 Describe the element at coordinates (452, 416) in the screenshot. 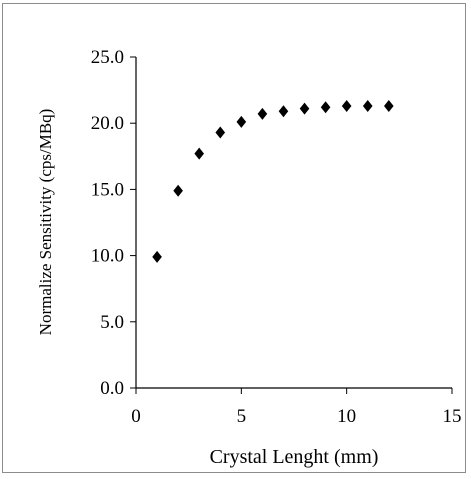

I see `x-tick-label: 15` at that location.